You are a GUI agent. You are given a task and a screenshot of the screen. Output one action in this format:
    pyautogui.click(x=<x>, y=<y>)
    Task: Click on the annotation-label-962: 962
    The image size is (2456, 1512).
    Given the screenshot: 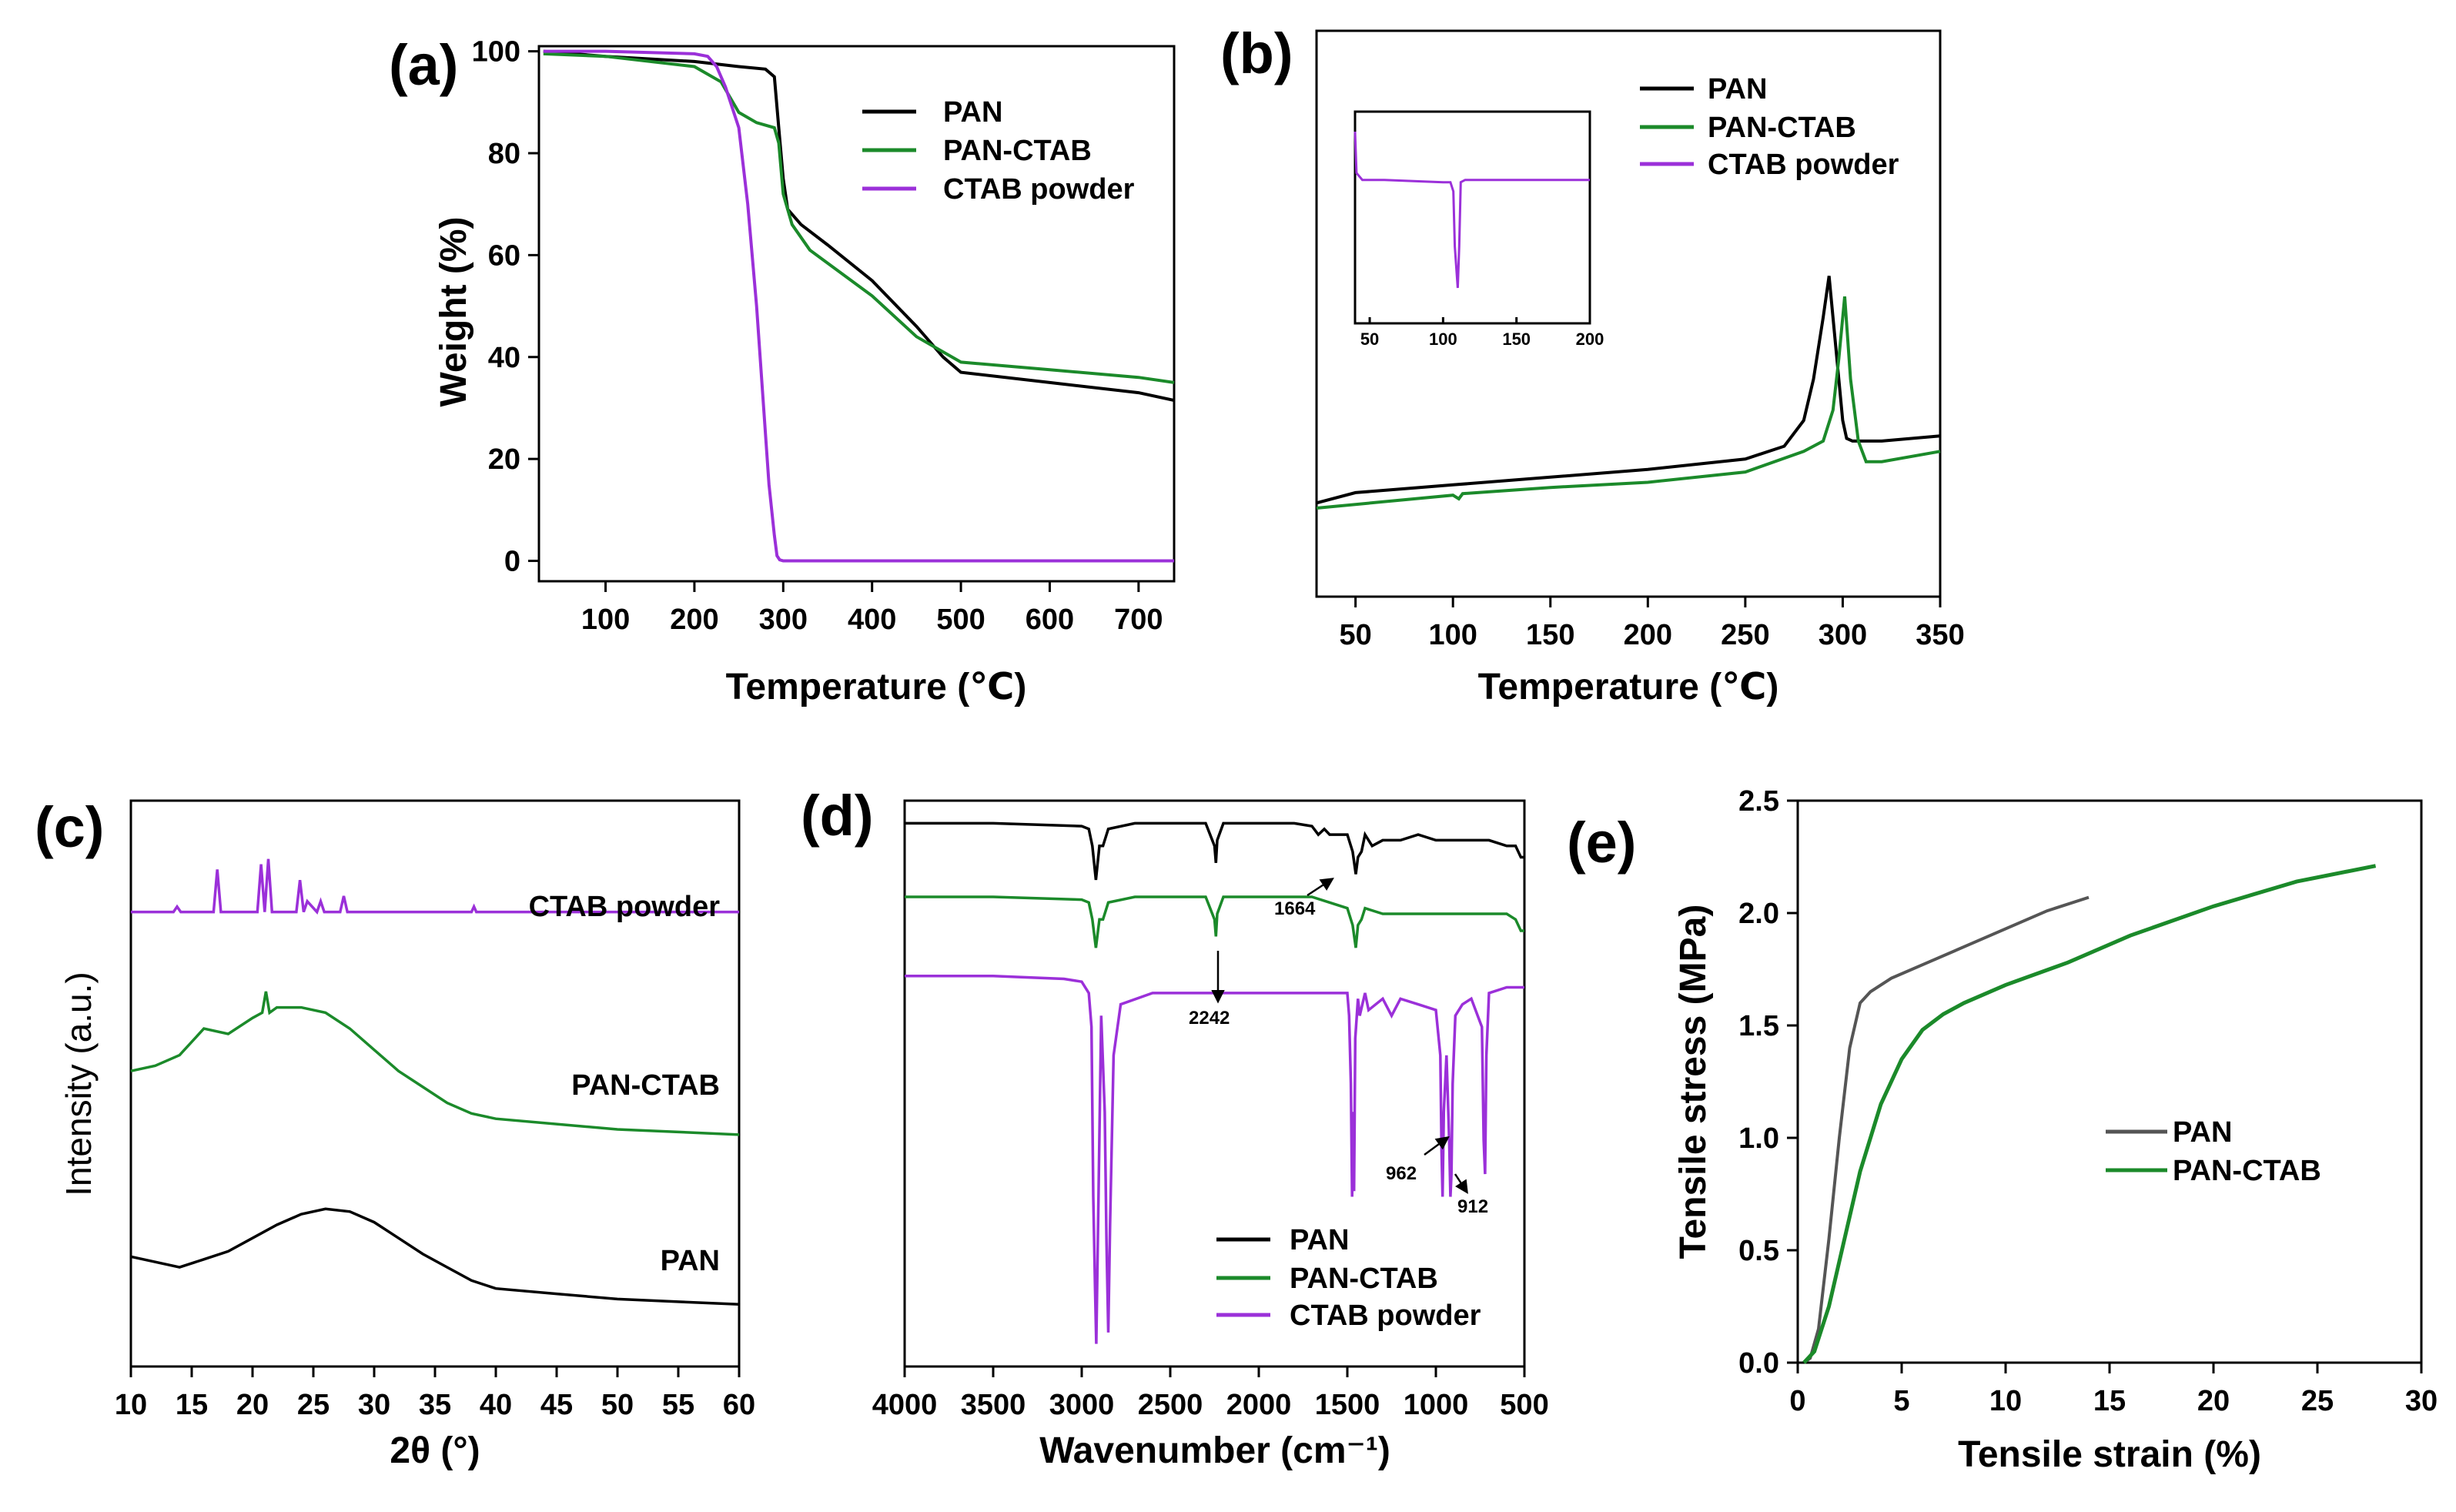 What is the action you would take?
    pyautogui.click(x=1401, y=1173)
    